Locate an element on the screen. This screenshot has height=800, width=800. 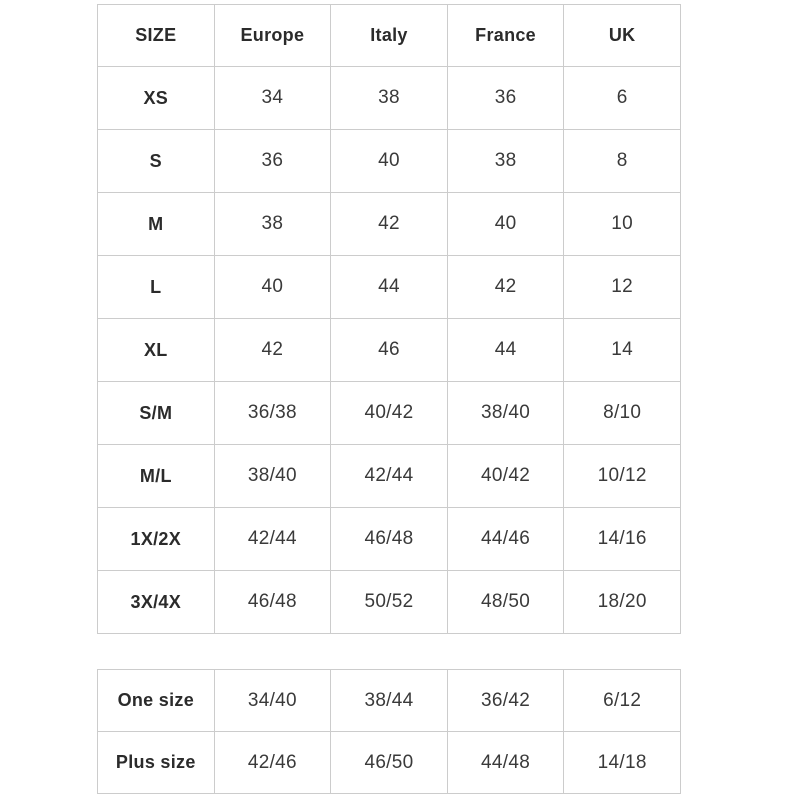
italy-value: 46/50 is located at coordinates (389, 762).